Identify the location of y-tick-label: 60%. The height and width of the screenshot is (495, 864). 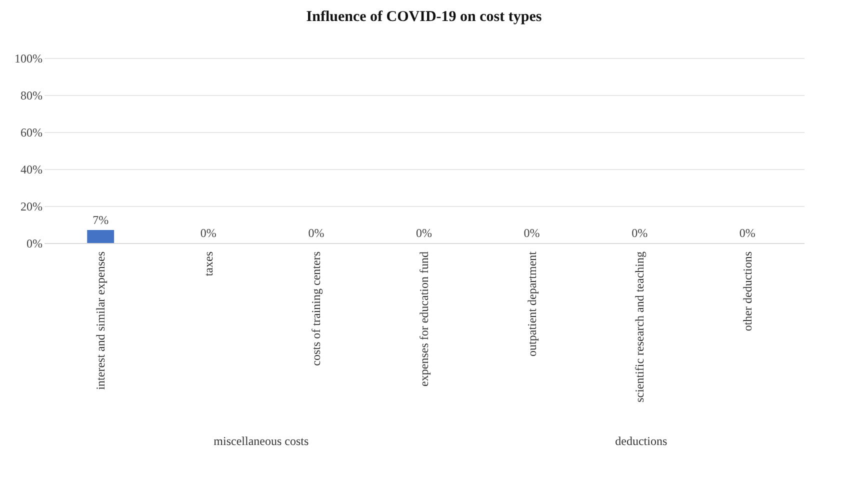
(31, 133).